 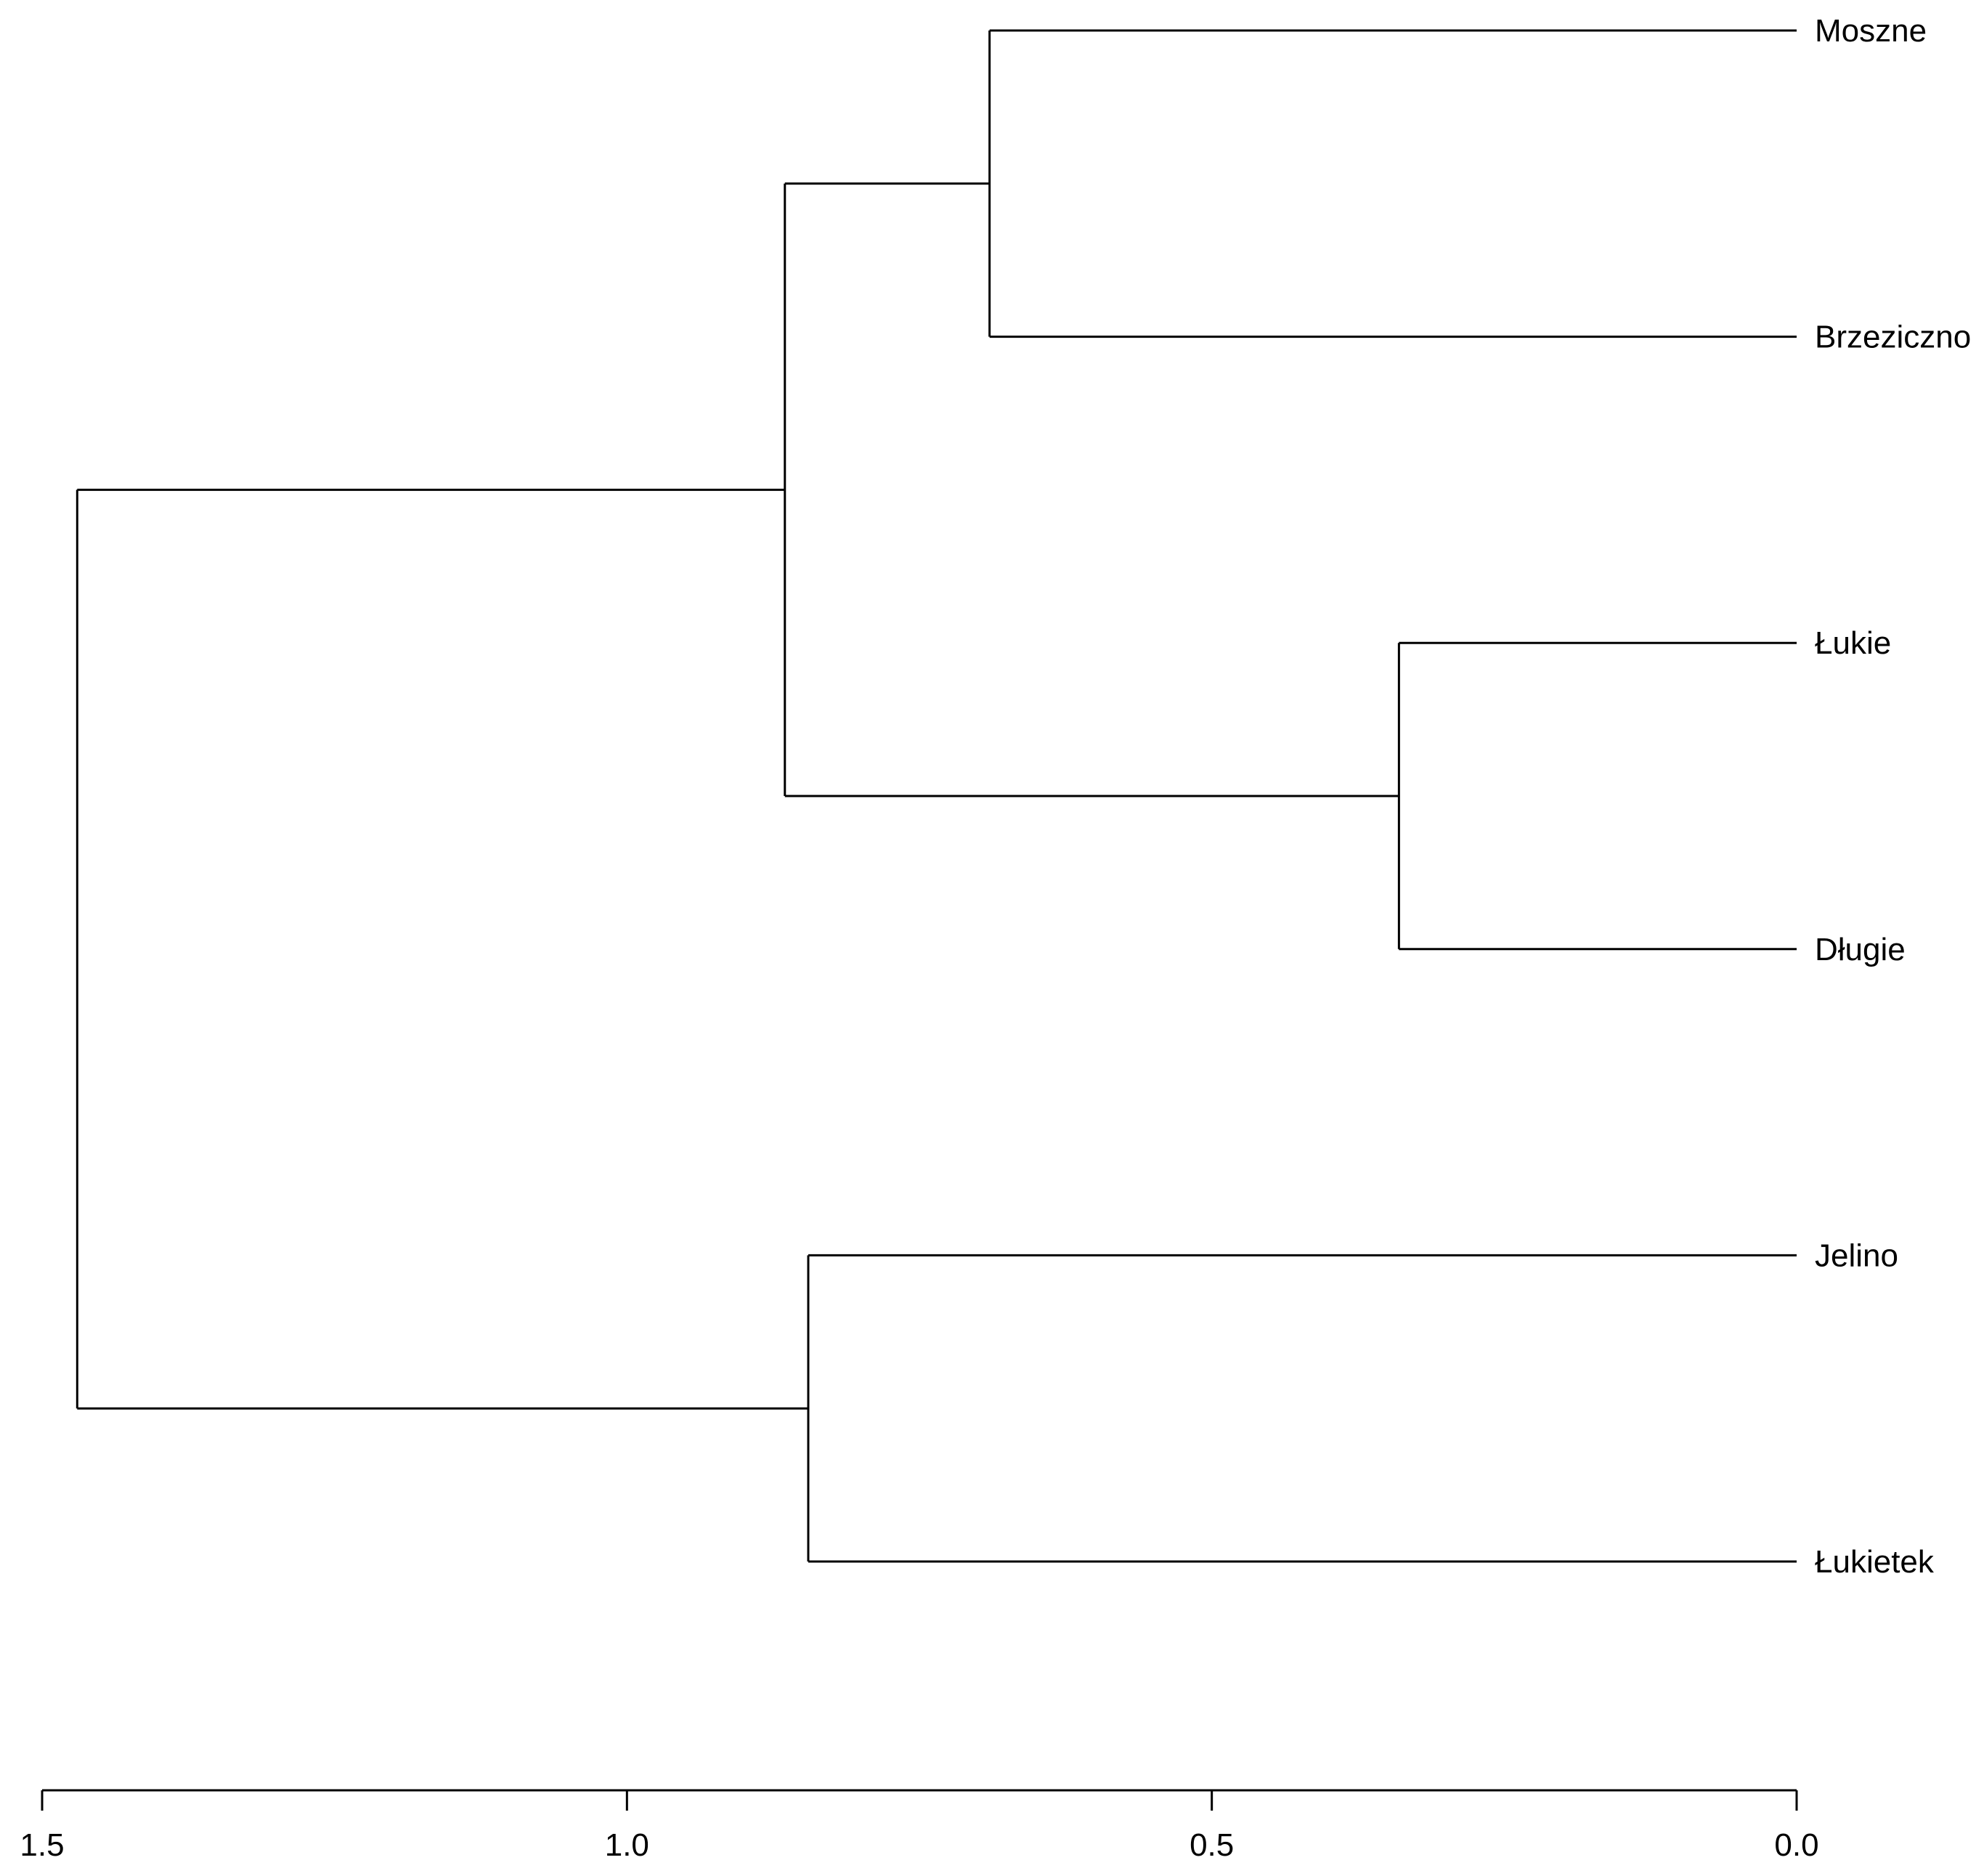 What do you see at coordinates (1853, 643) in the screenshot?
I see `leaf-label: Łukie` at bounding box center [1853, 643].